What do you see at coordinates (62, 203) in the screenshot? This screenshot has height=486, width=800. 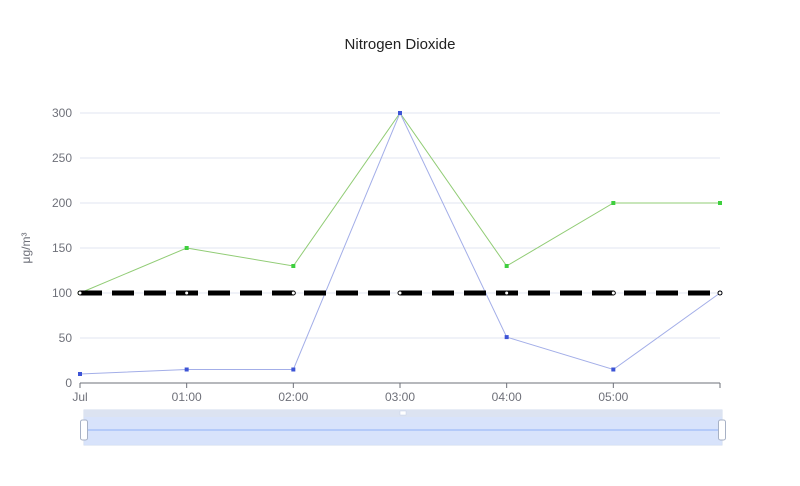 I see `y-tick-label: 200` at bounding box center [62, 203].